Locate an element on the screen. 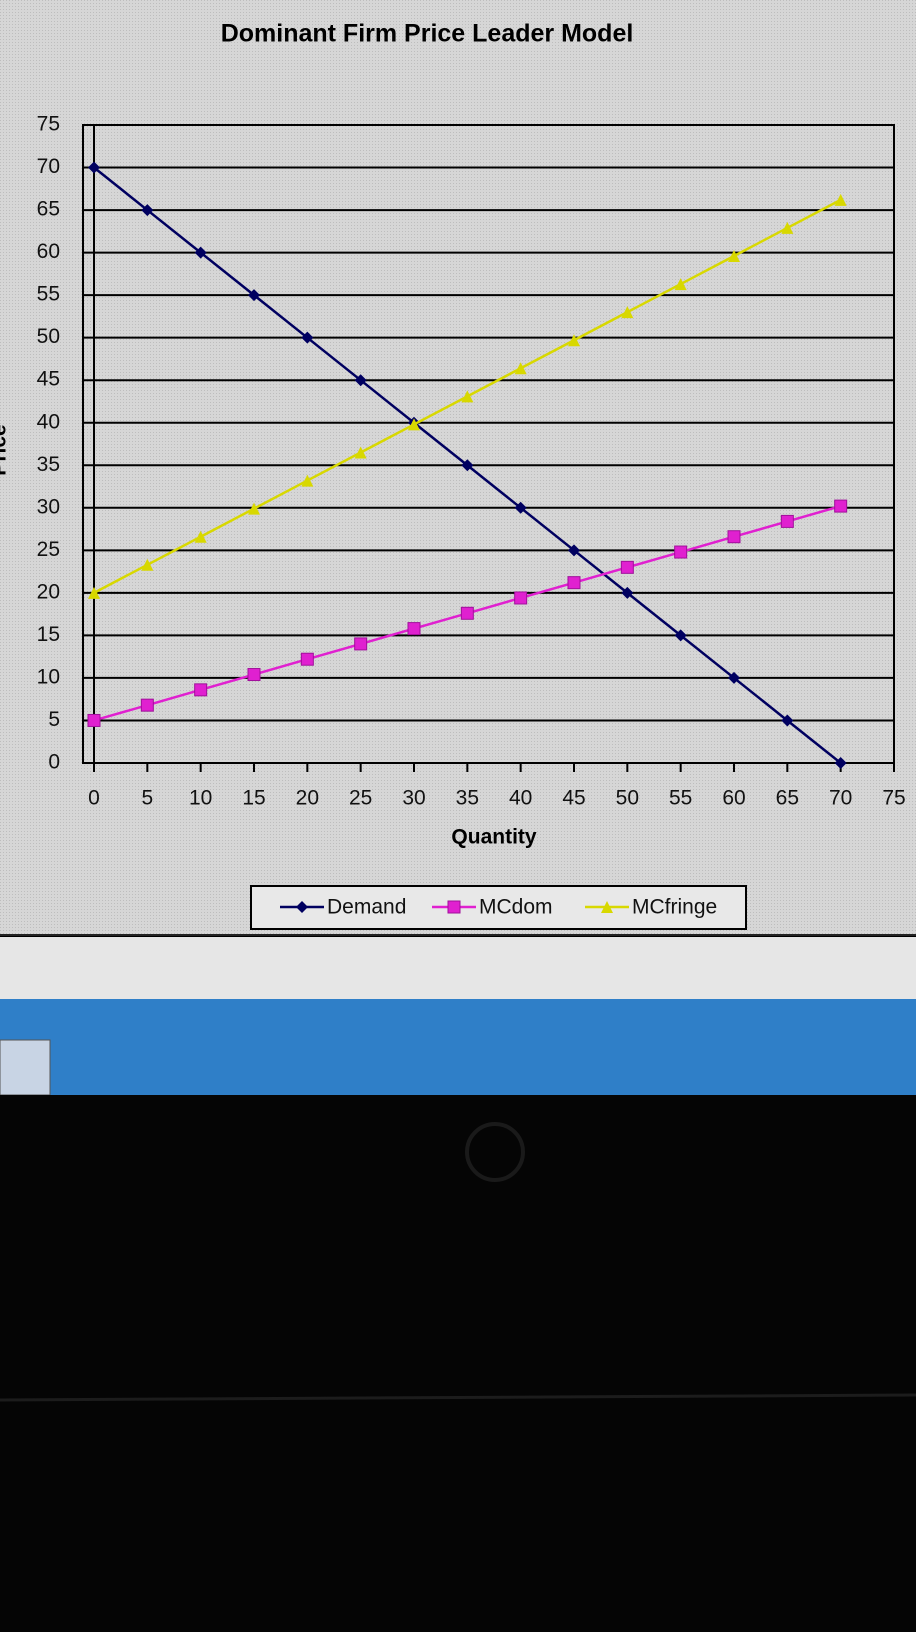  x-tick-label: 65 is located at coordinates (787, 798).